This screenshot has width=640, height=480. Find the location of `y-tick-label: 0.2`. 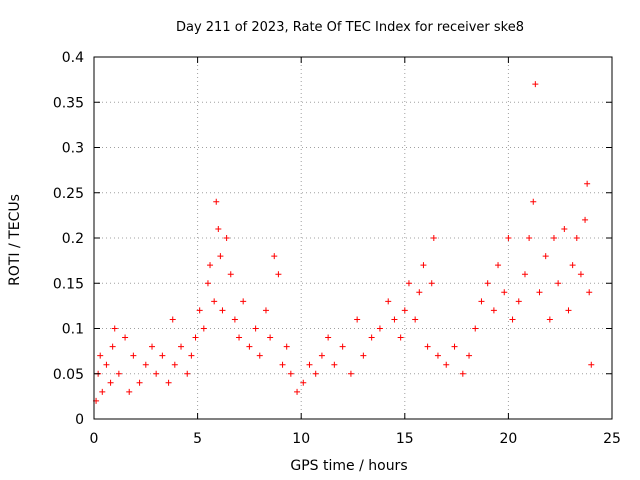

y-tick-label: 0.2 is located at coordinates (73, 239).